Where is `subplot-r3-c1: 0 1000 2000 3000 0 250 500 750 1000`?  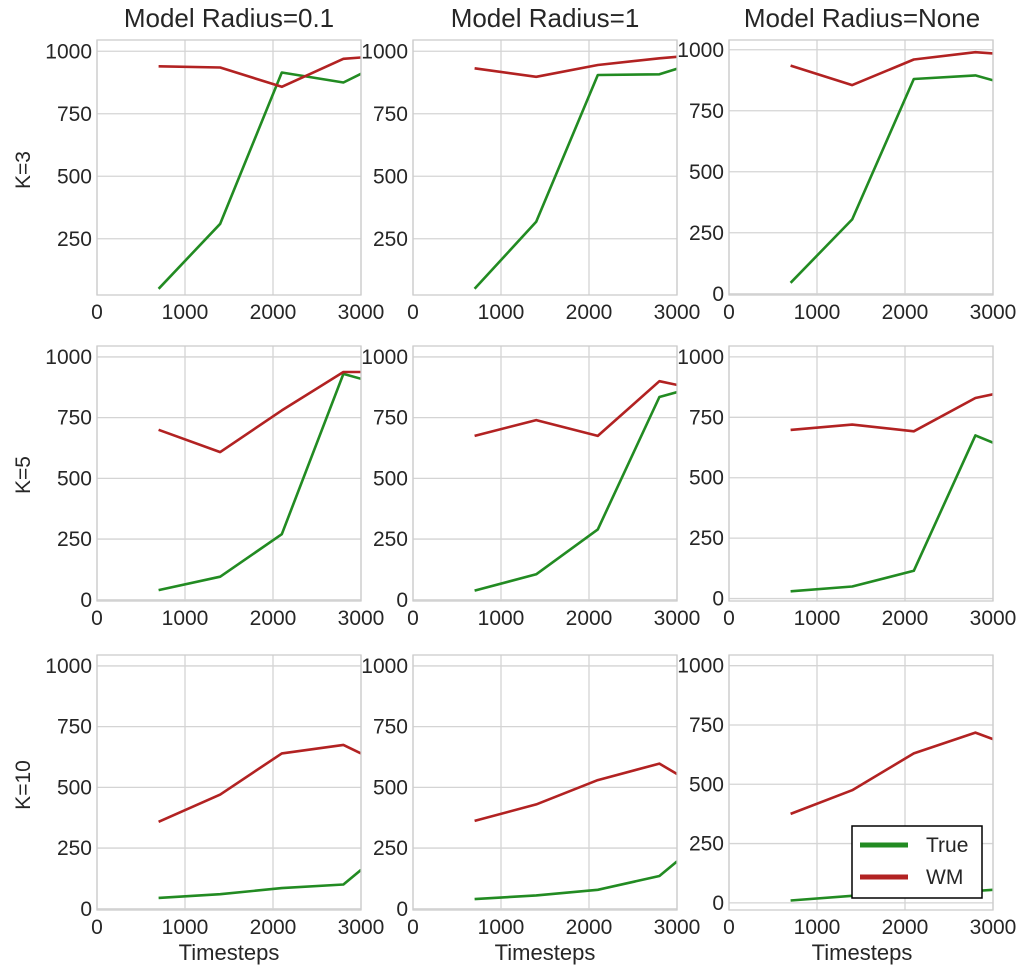
subplot-r3-c1: 0 1000 2000 3000 0 250 500 750 1000 is located at coordinates (215, 796).